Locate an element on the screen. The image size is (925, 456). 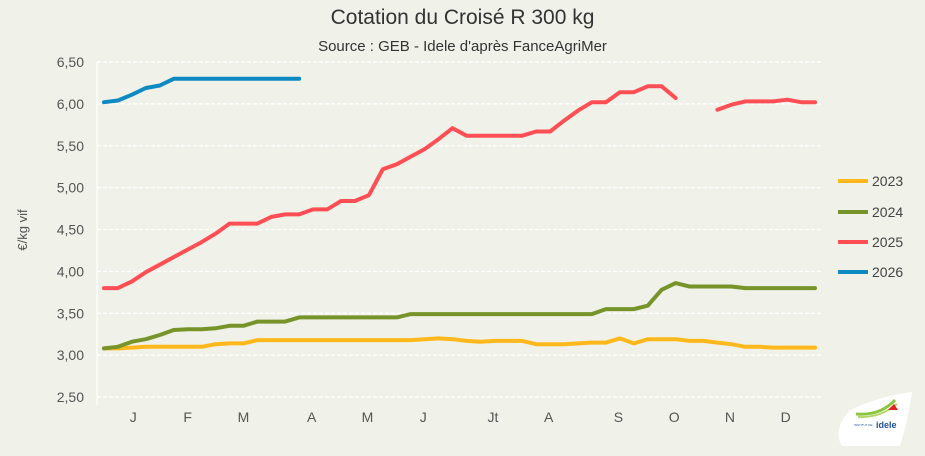
y-tick-label: 3,50 is located at coordinates (70, 313).